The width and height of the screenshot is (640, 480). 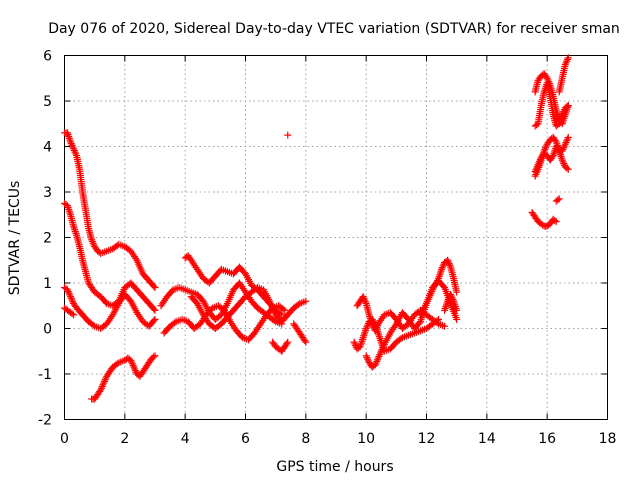 I want to click on data-point-trace-f, so click(x=274, y=321).